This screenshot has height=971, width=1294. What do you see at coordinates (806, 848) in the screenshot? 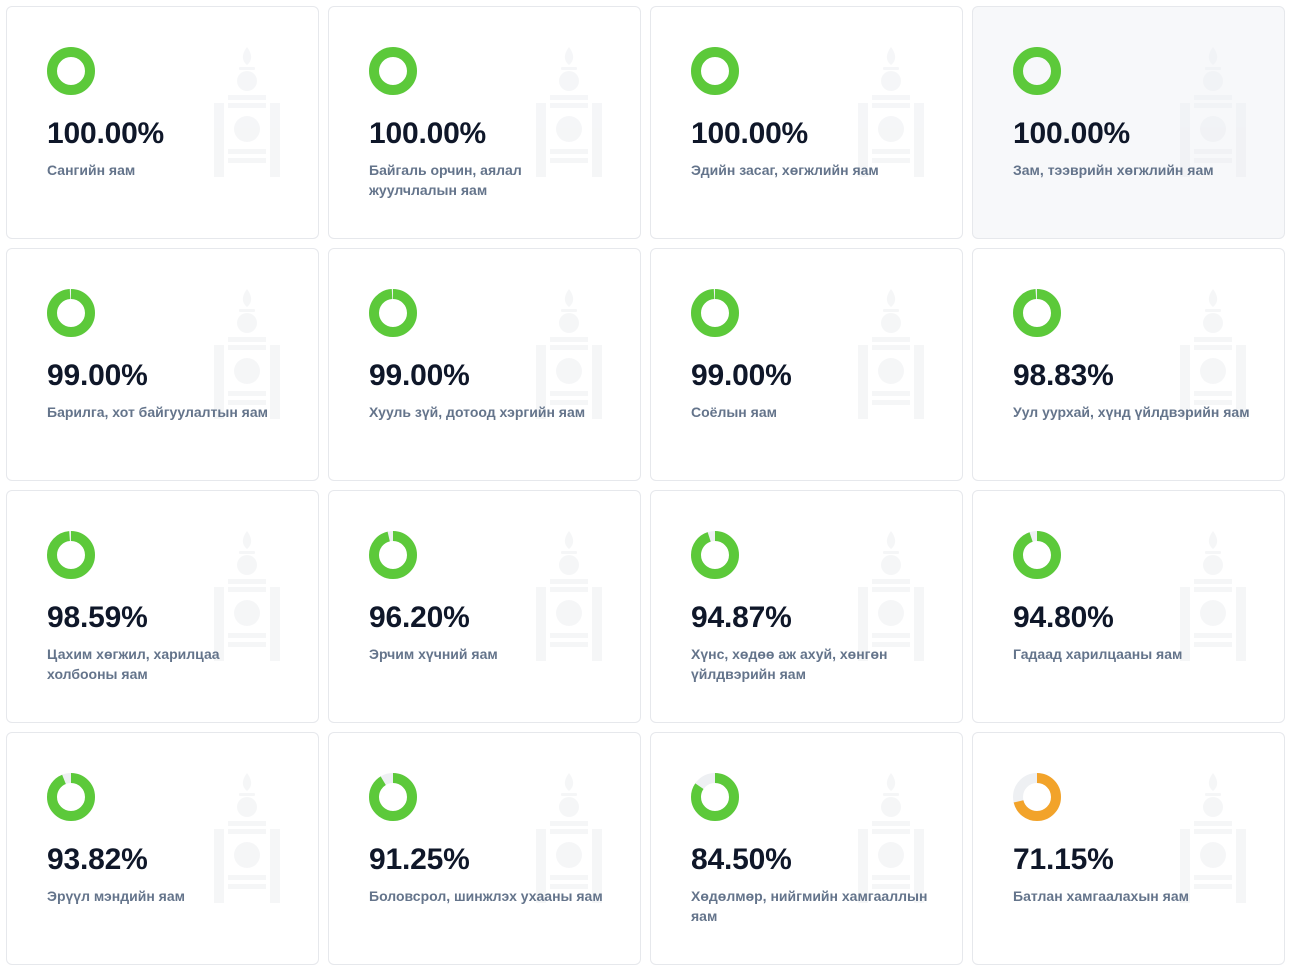
I see `ministry-card: 84.50% Хөдөлмөр, нийгмийн хамгааллын яам` at bounding box center [806, 848].